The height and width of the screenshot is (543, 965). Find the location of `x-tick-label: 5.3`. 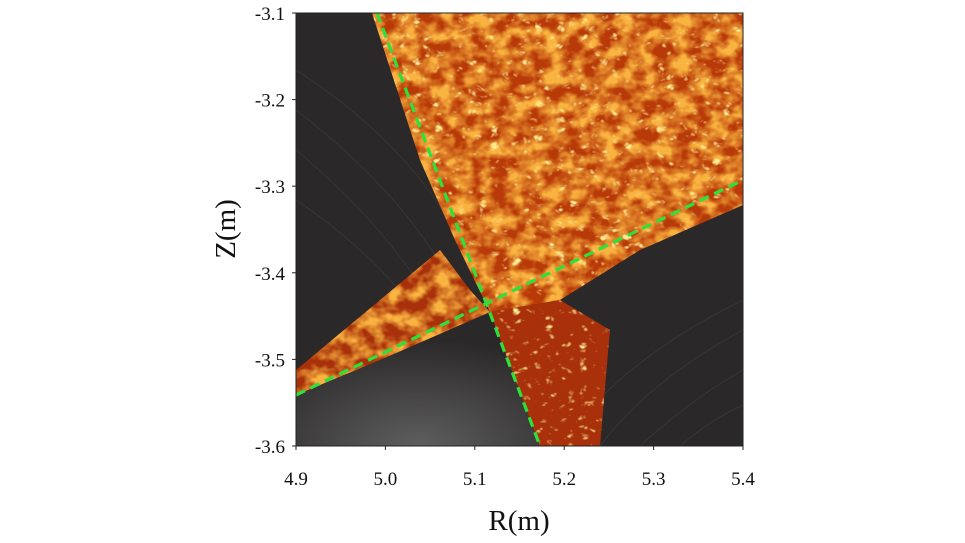

x-tick-label: 5.3 is located at coordinates (654, 479).